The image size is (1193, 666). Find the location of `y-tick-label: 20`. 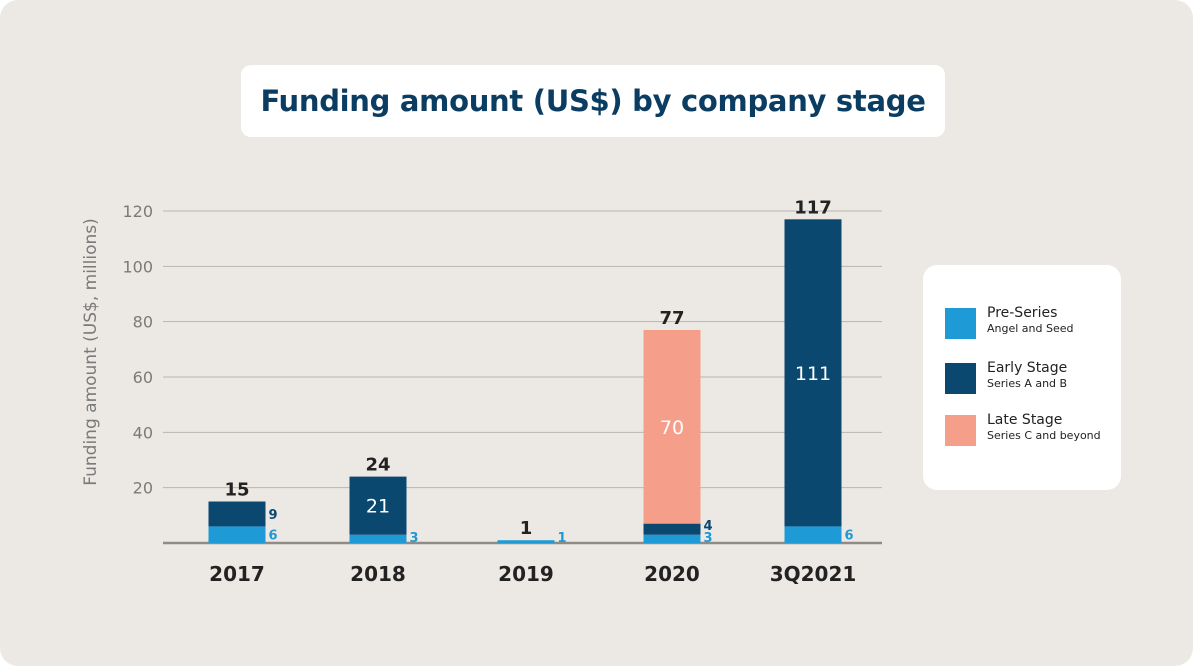

y-tick-label: 20 is located at coordinates (143, 488).